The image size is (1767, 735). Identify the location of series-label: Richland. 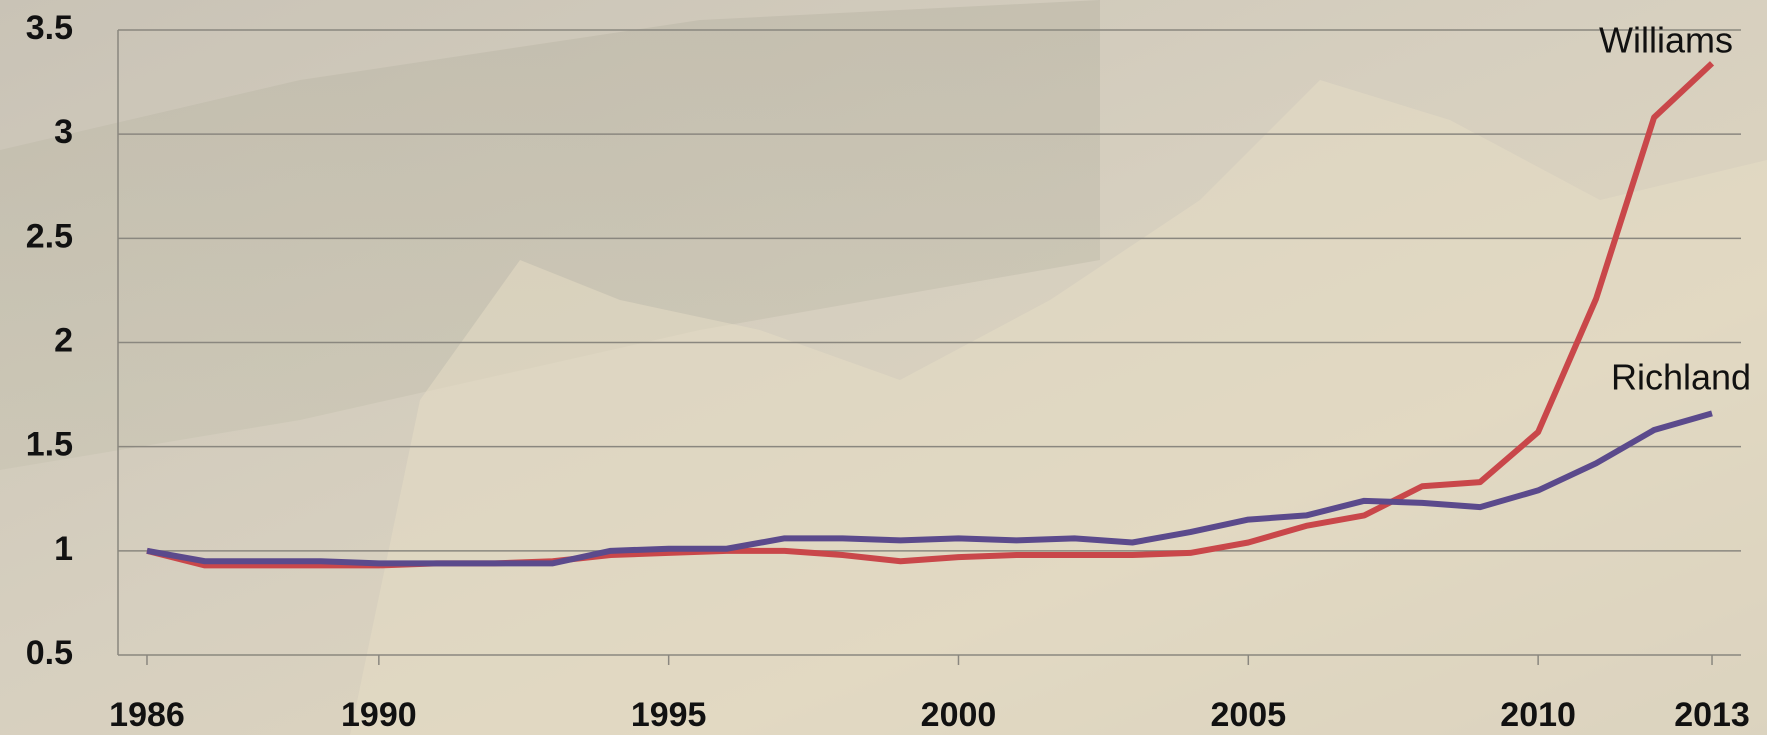
(1681, 377).